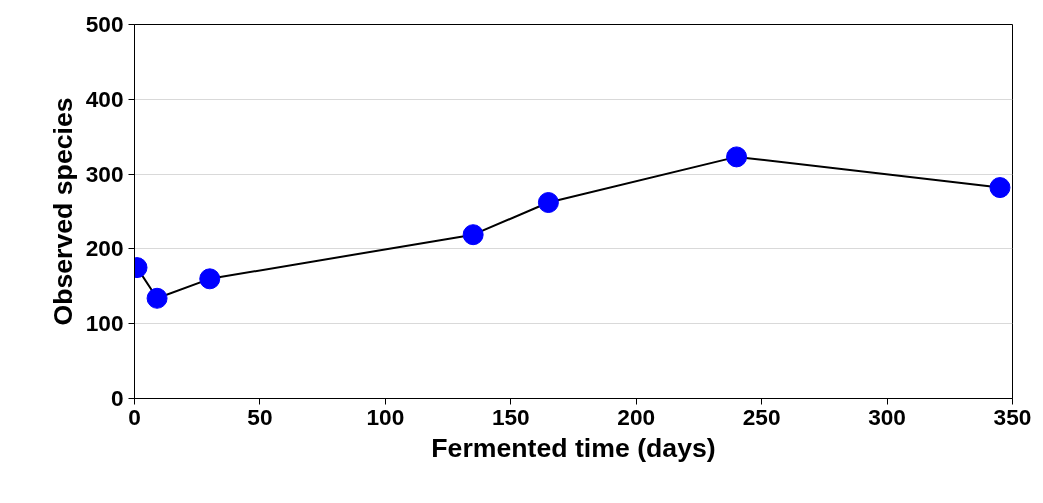 The height and width of the screenshot is (503, 1043). What do you see at coordinates (1012, 416) in the screenshot?
I see `x-tick-label: 350` at bounding box center [1012, 416].